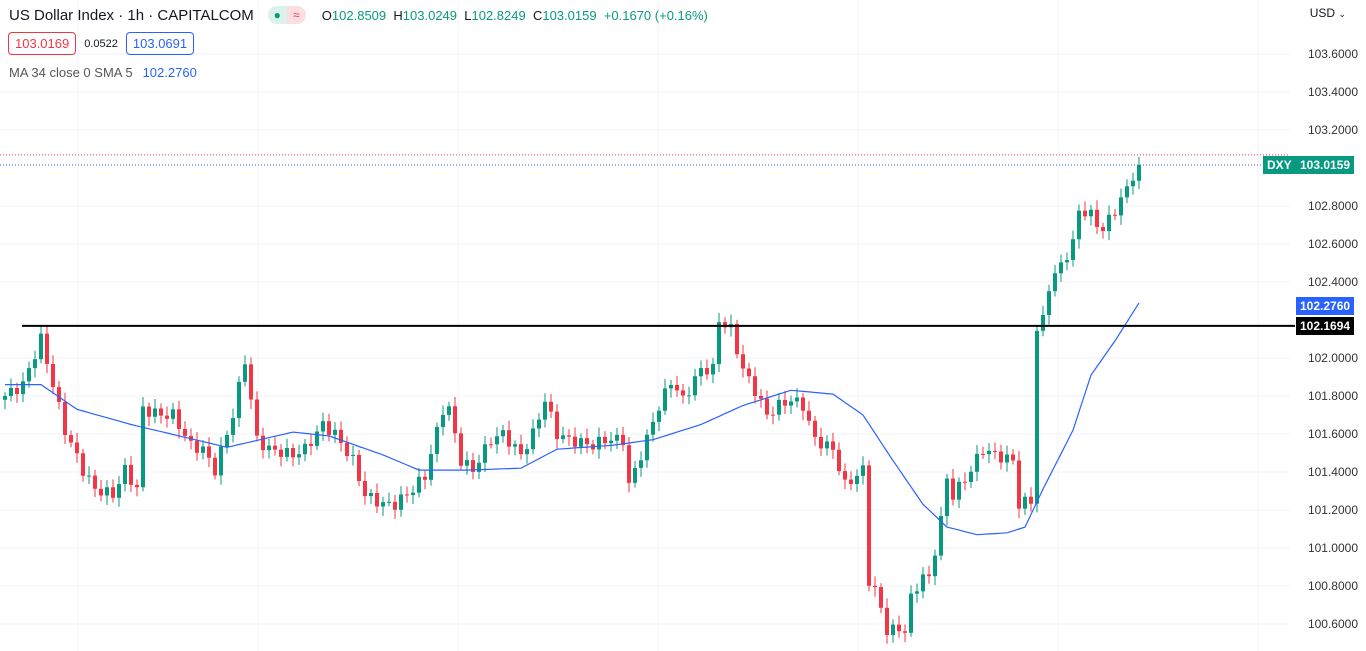 This screenshot has width=1366, height=651. I want to click on price-tick-label: 101.8000, so click(1332, 396).